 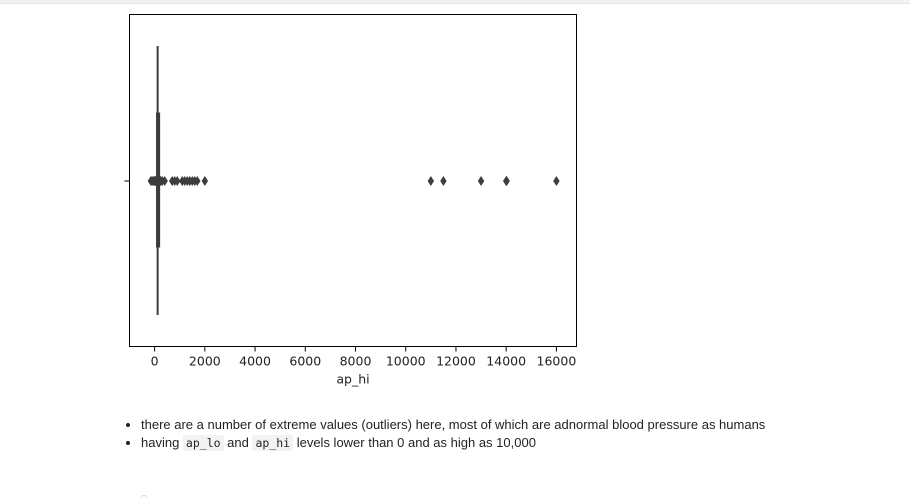 I want to click on x-tick-label: 6000, so click(x=305, y=361).